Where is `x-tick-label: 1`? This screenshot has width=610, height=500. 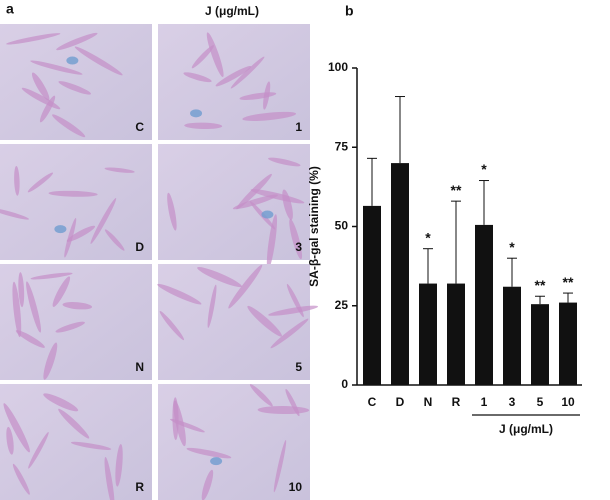
x-tick-label: 1 is located at coordinates (484, 402).